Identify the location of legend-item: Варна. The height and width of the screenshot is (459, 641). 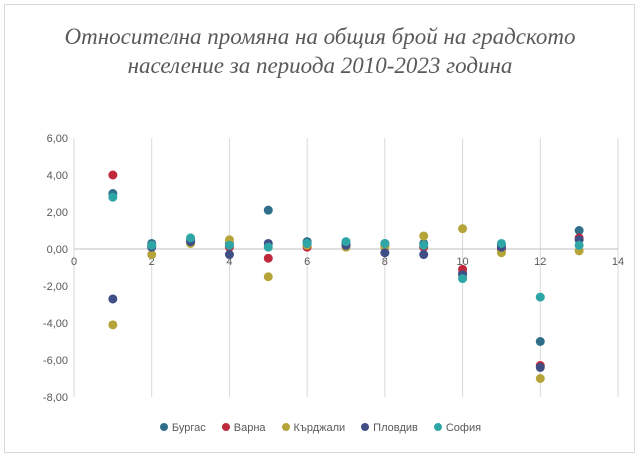
(243, 428).